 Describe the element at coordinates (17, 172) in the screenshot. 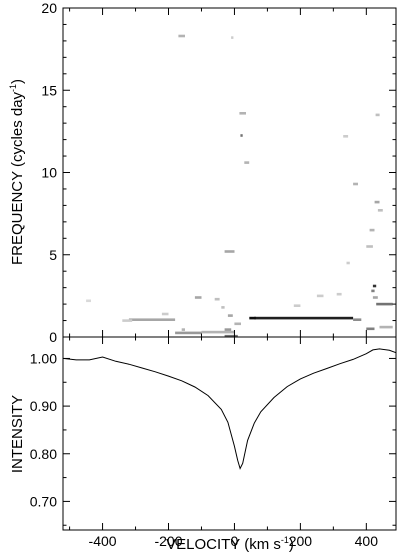

I see `frequency-axis-label: FREQUENCY (cycles day-1)` at that location.